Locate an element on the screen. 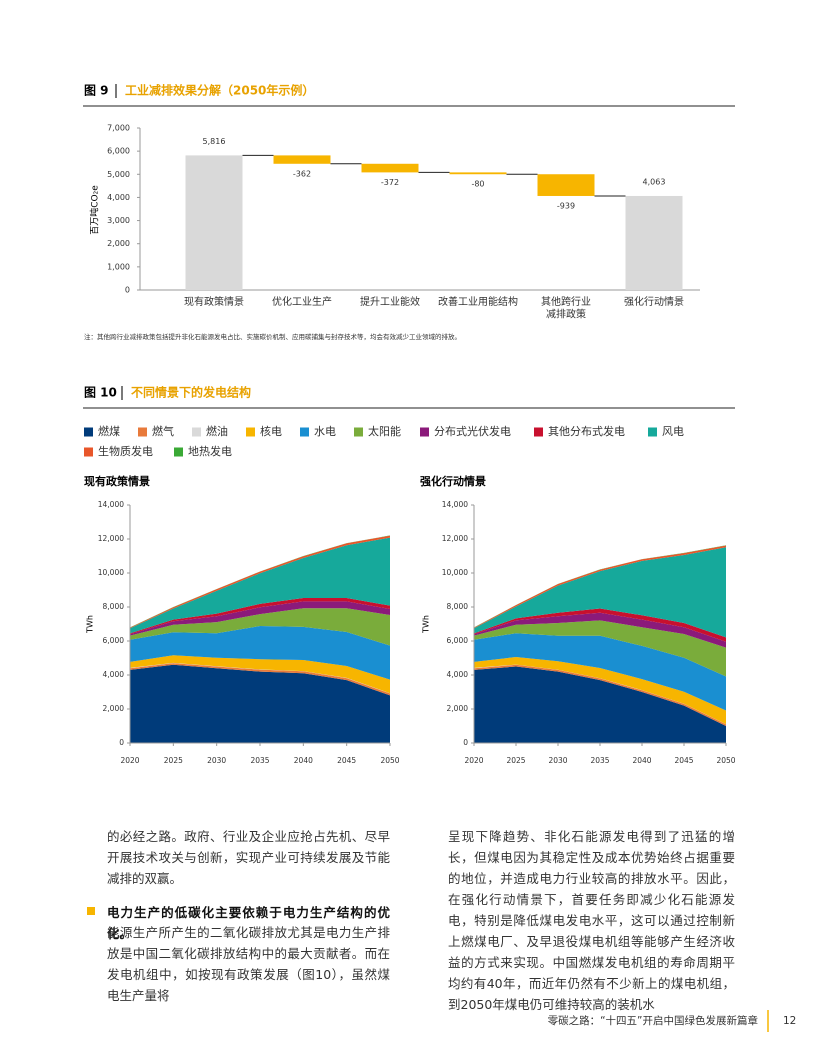  figure-title: 工业减排效果分解（2050年示例） is located at coordinates (219, 90).